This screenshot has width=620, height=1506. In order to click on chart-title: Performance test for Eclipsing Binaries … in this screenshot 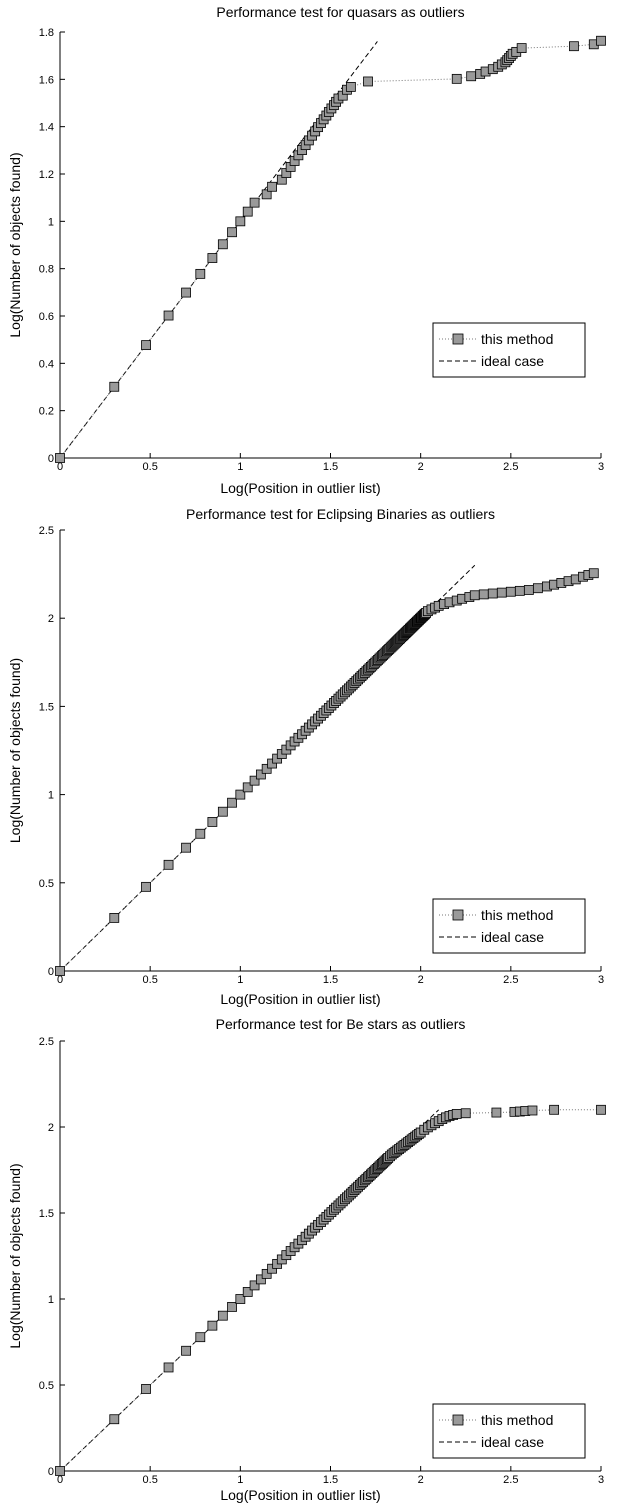, I will do `click(340, 514)`.